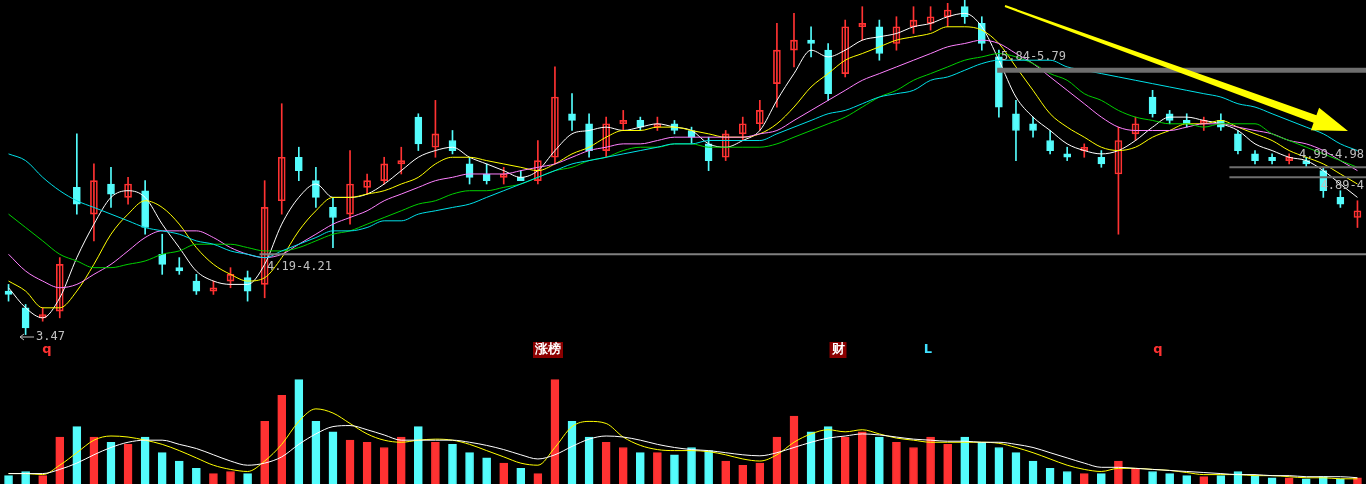 This screenshot has width=1366, height=484. I want to click on text: 涨榜, so click(547, 349).